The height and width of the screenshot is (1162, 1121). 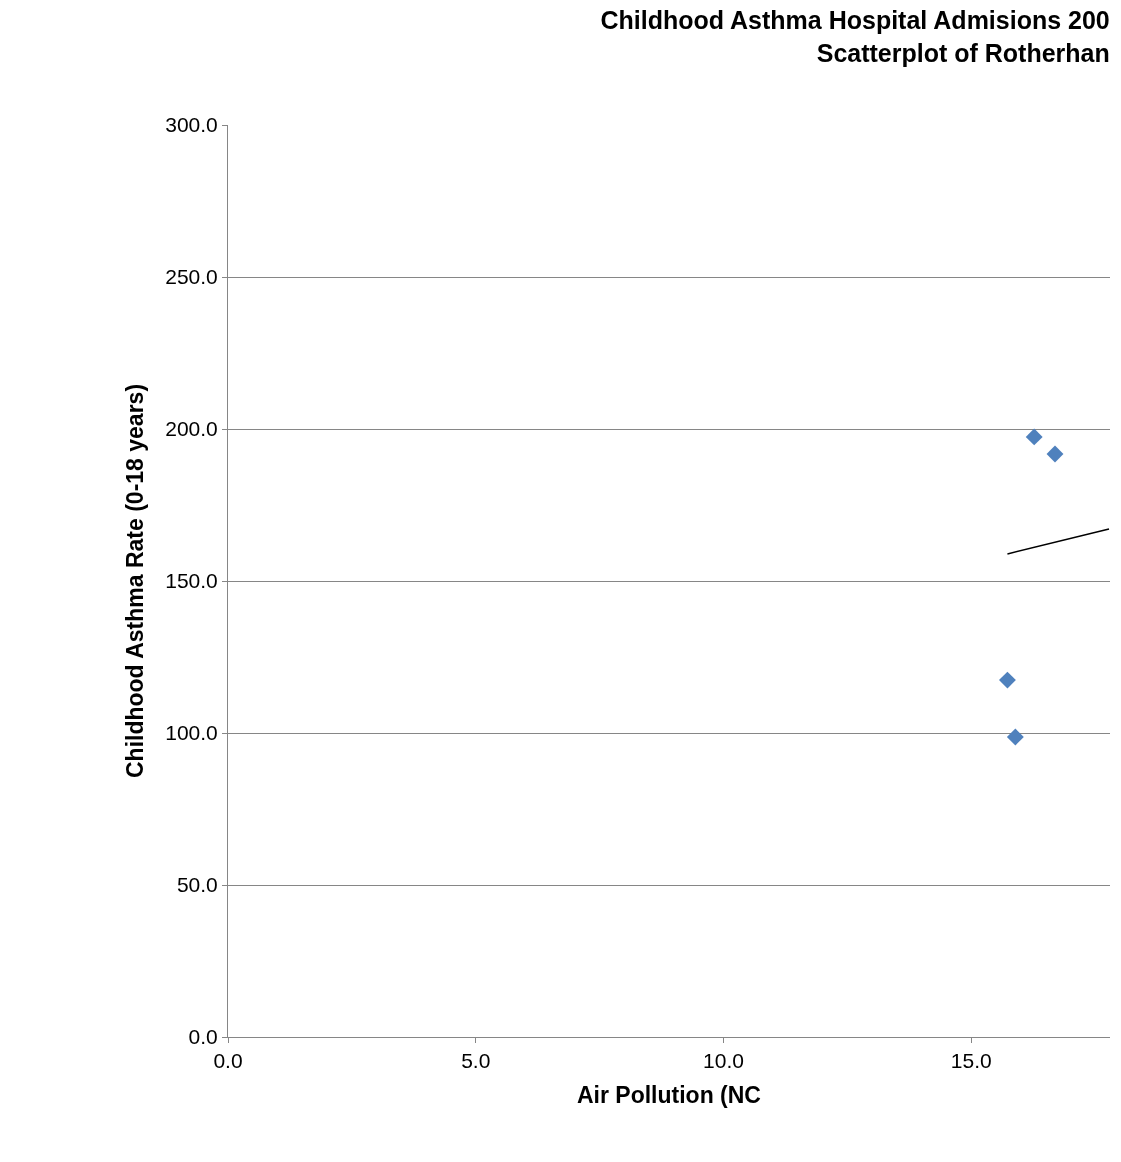 I want to click on y-tick-label: 100.0, so click(x=191, y=733).